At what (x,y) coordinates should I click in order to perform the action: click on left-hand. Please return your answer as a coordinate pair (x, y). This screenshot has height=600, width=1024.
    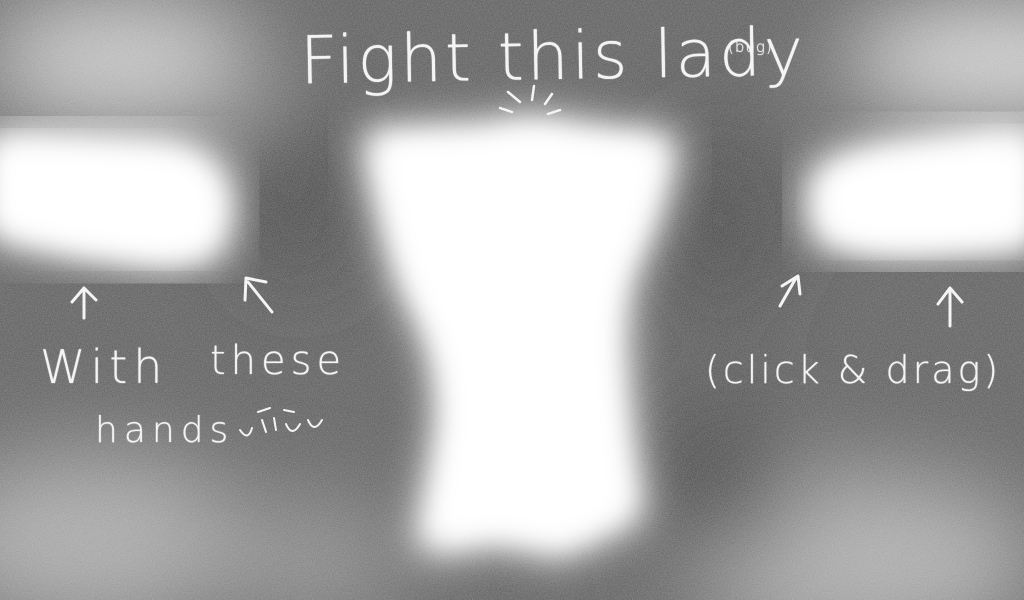
    Looking at the image, I should click on (117, 200).